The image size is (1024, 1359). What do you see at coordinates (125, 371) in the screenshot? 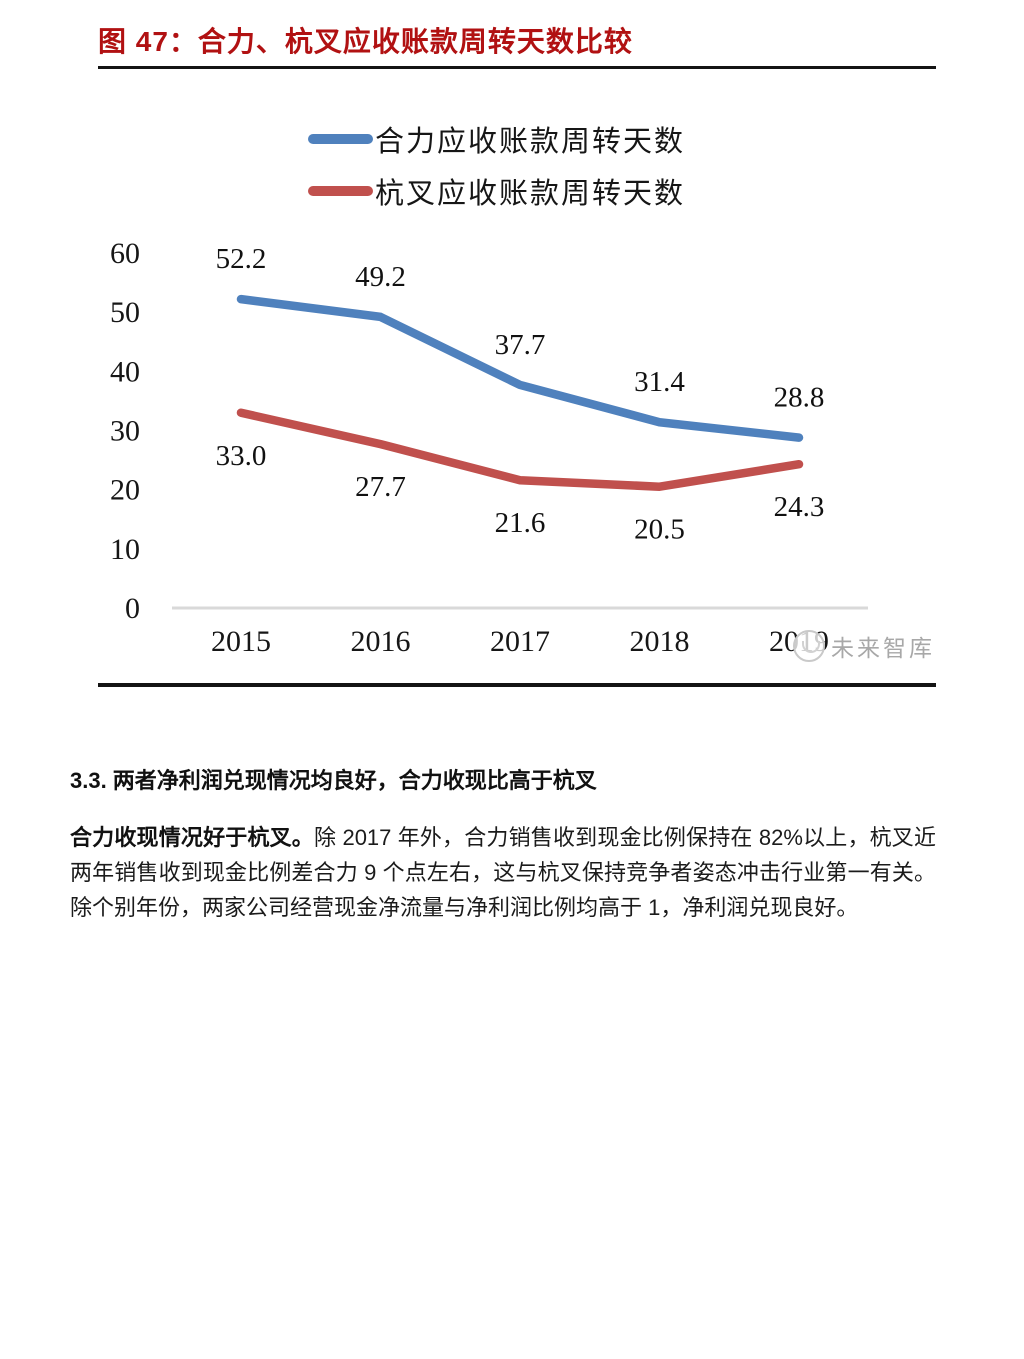
I see `y-axis-tick: 40` at bounding box center [125, 371].